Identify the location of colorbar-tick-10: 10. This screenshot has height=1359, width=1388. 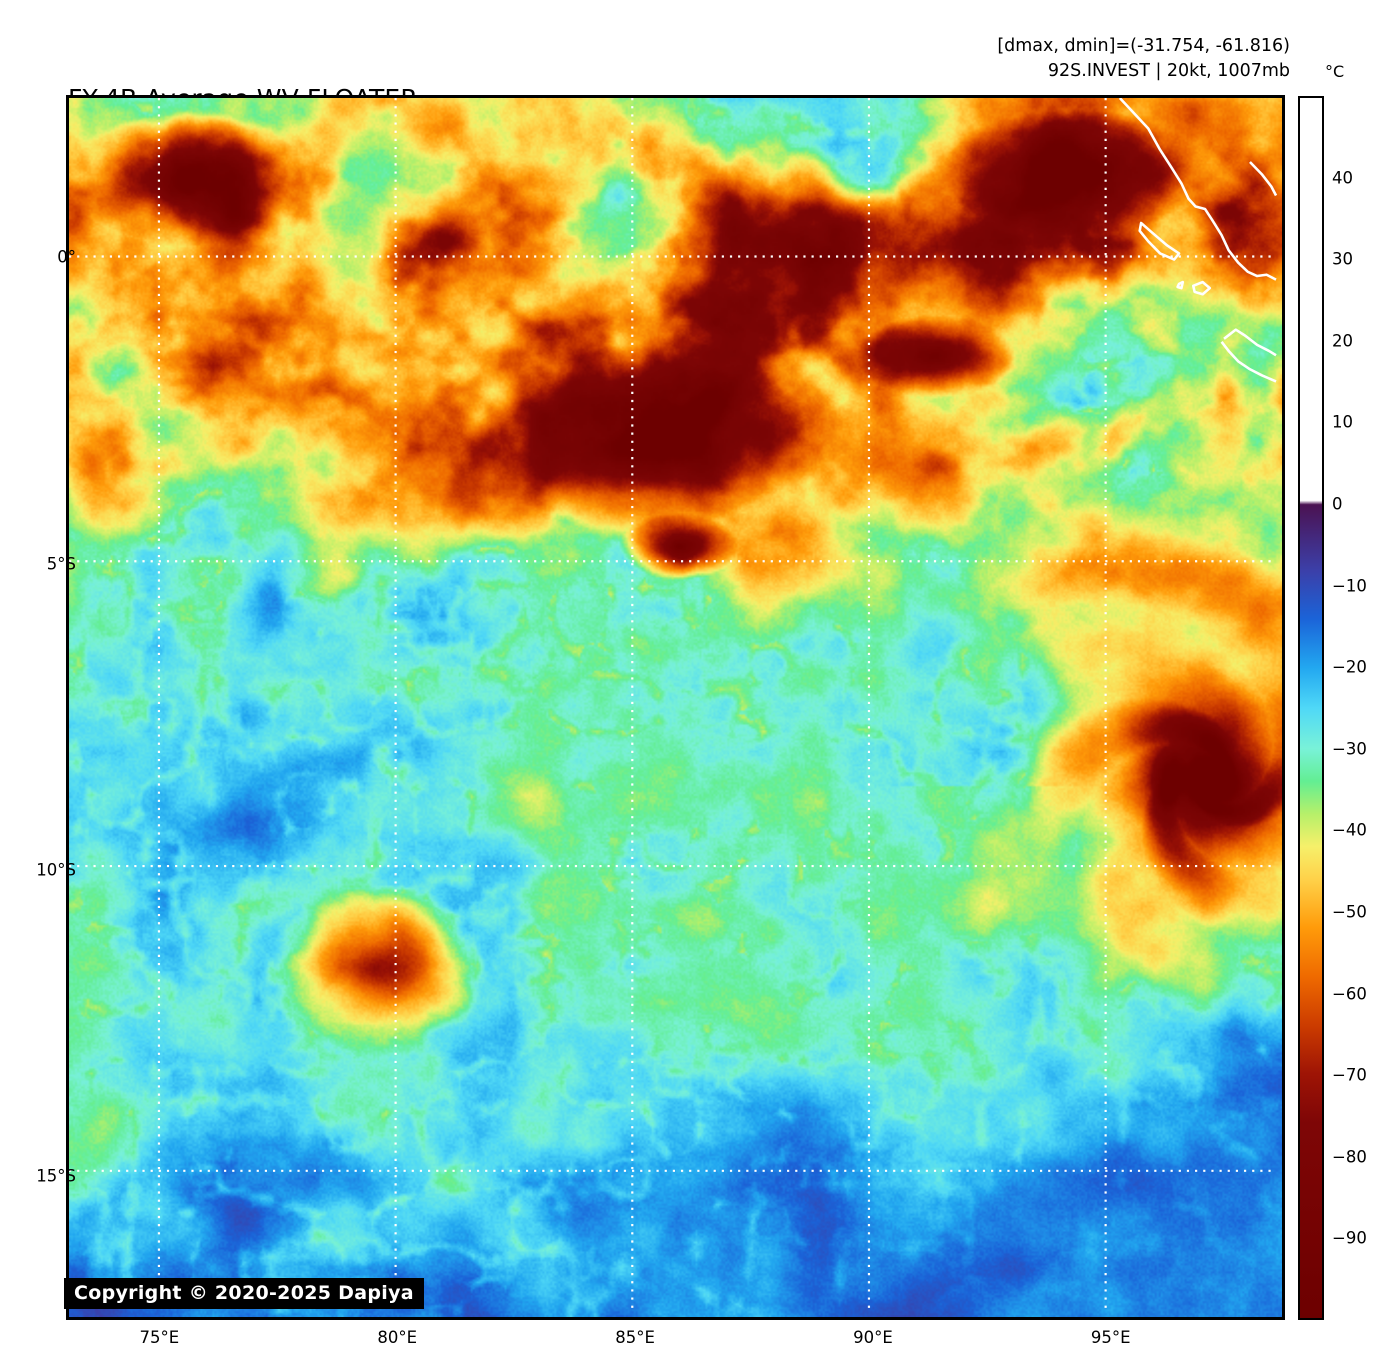
(1342, 422).